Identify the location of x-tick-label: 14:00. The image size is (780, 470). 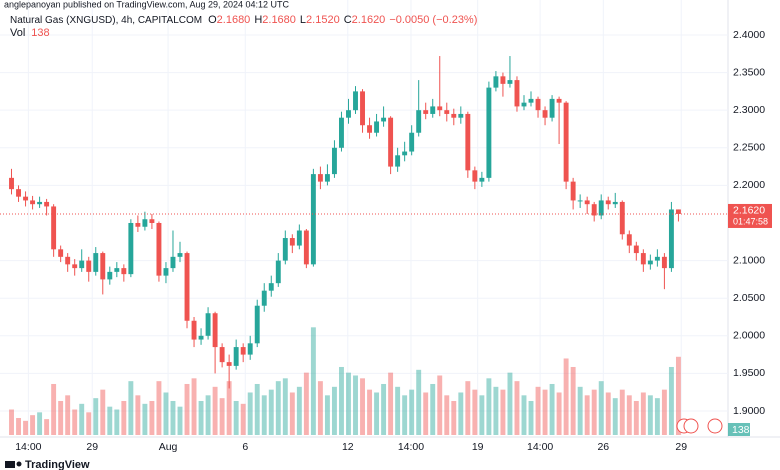
(411, 447).